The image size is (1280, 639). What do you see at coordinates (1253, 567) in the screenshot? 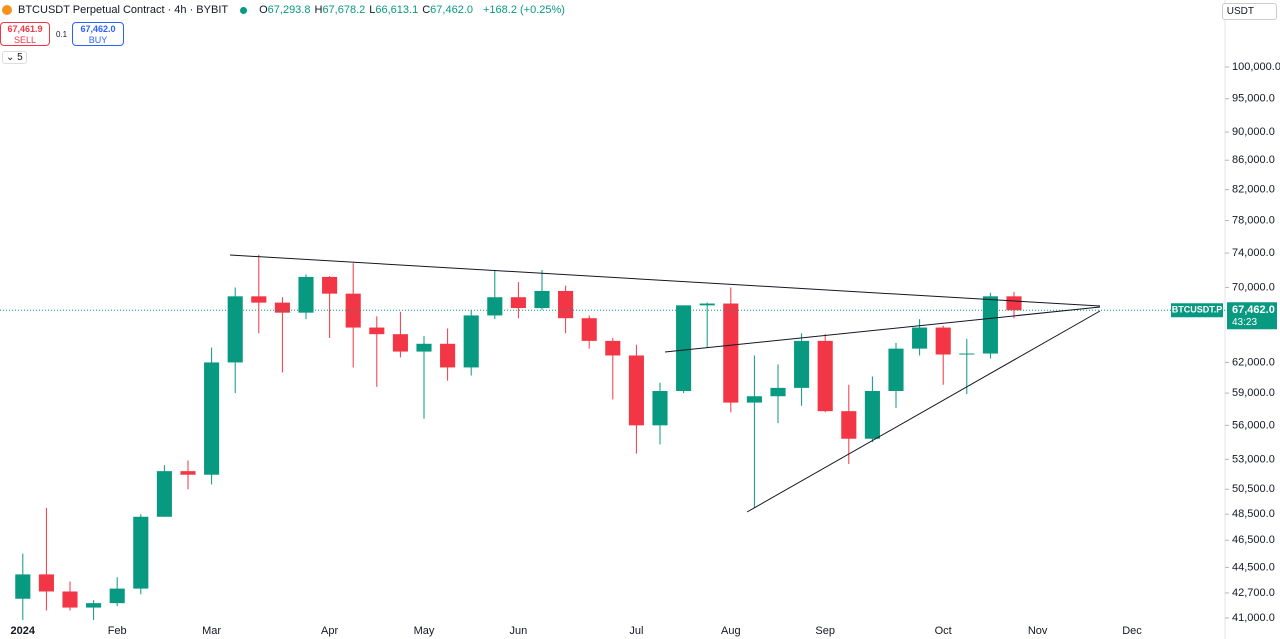
I see `y-tick-label: 44,500.0` at bounding box center [1253, 567].